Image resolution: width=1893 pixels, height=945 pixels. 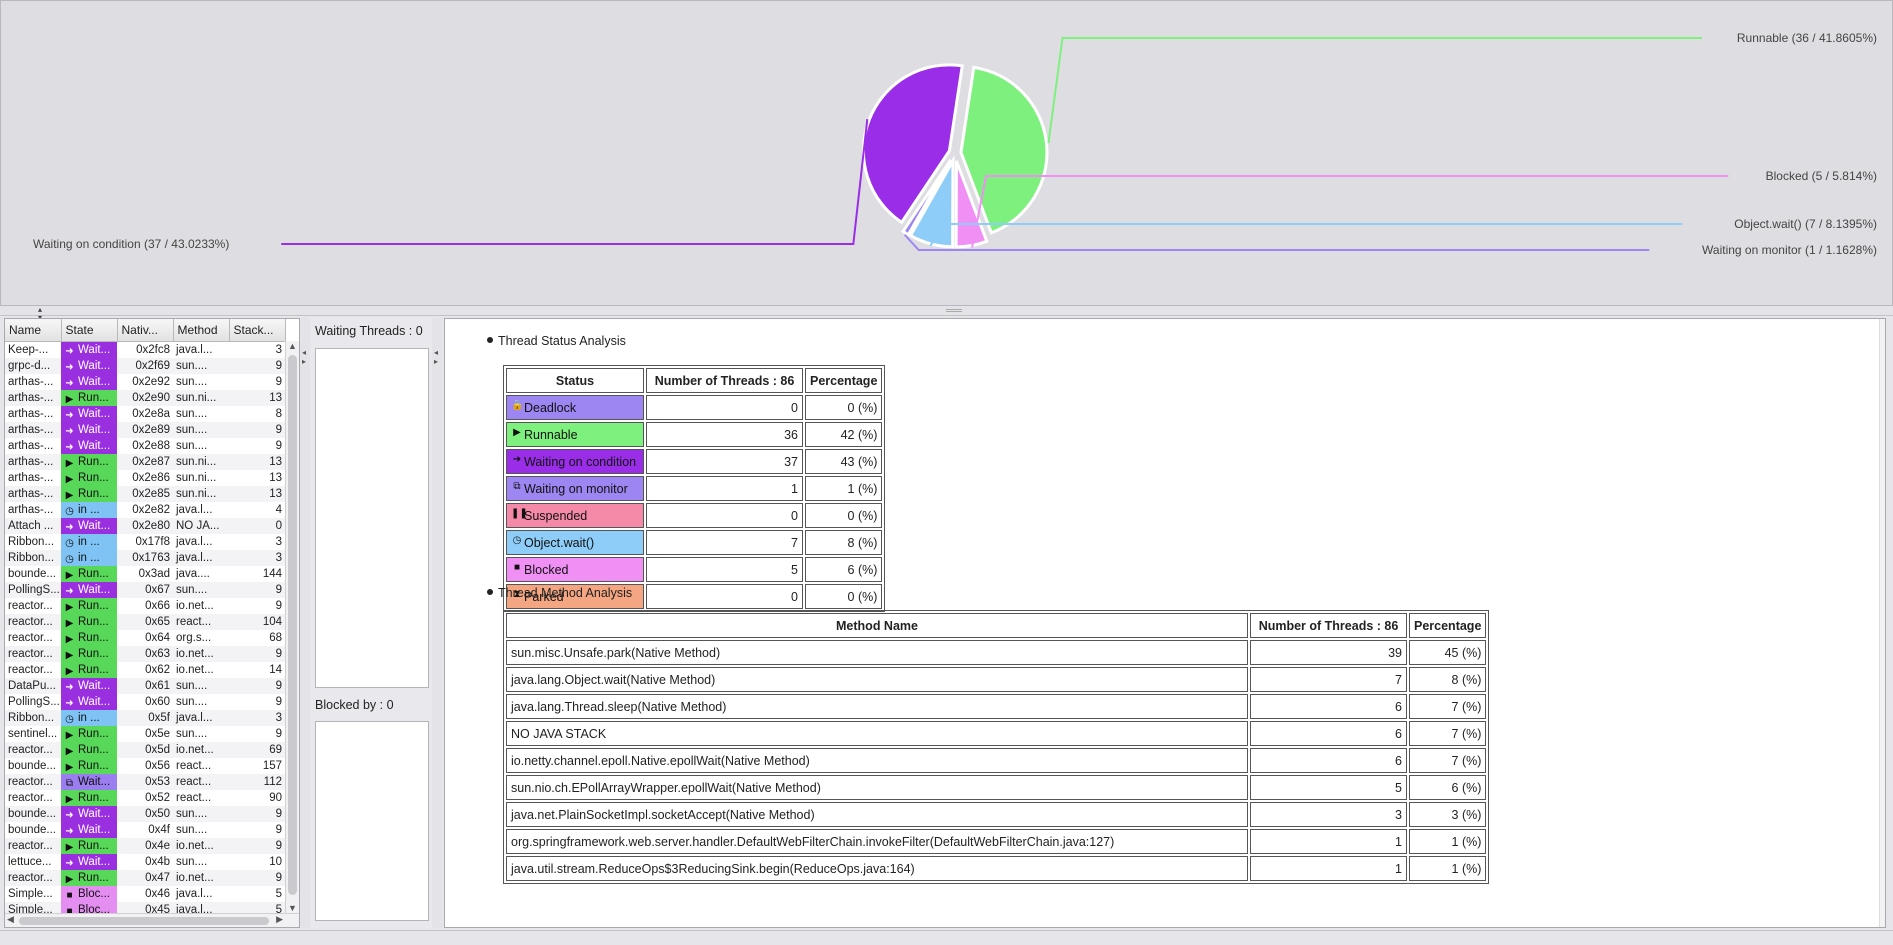 What do you see at coordinates (954, 310) in the screenshot?
I see `splitter-grip-icon` at bounding box center [954, 310].